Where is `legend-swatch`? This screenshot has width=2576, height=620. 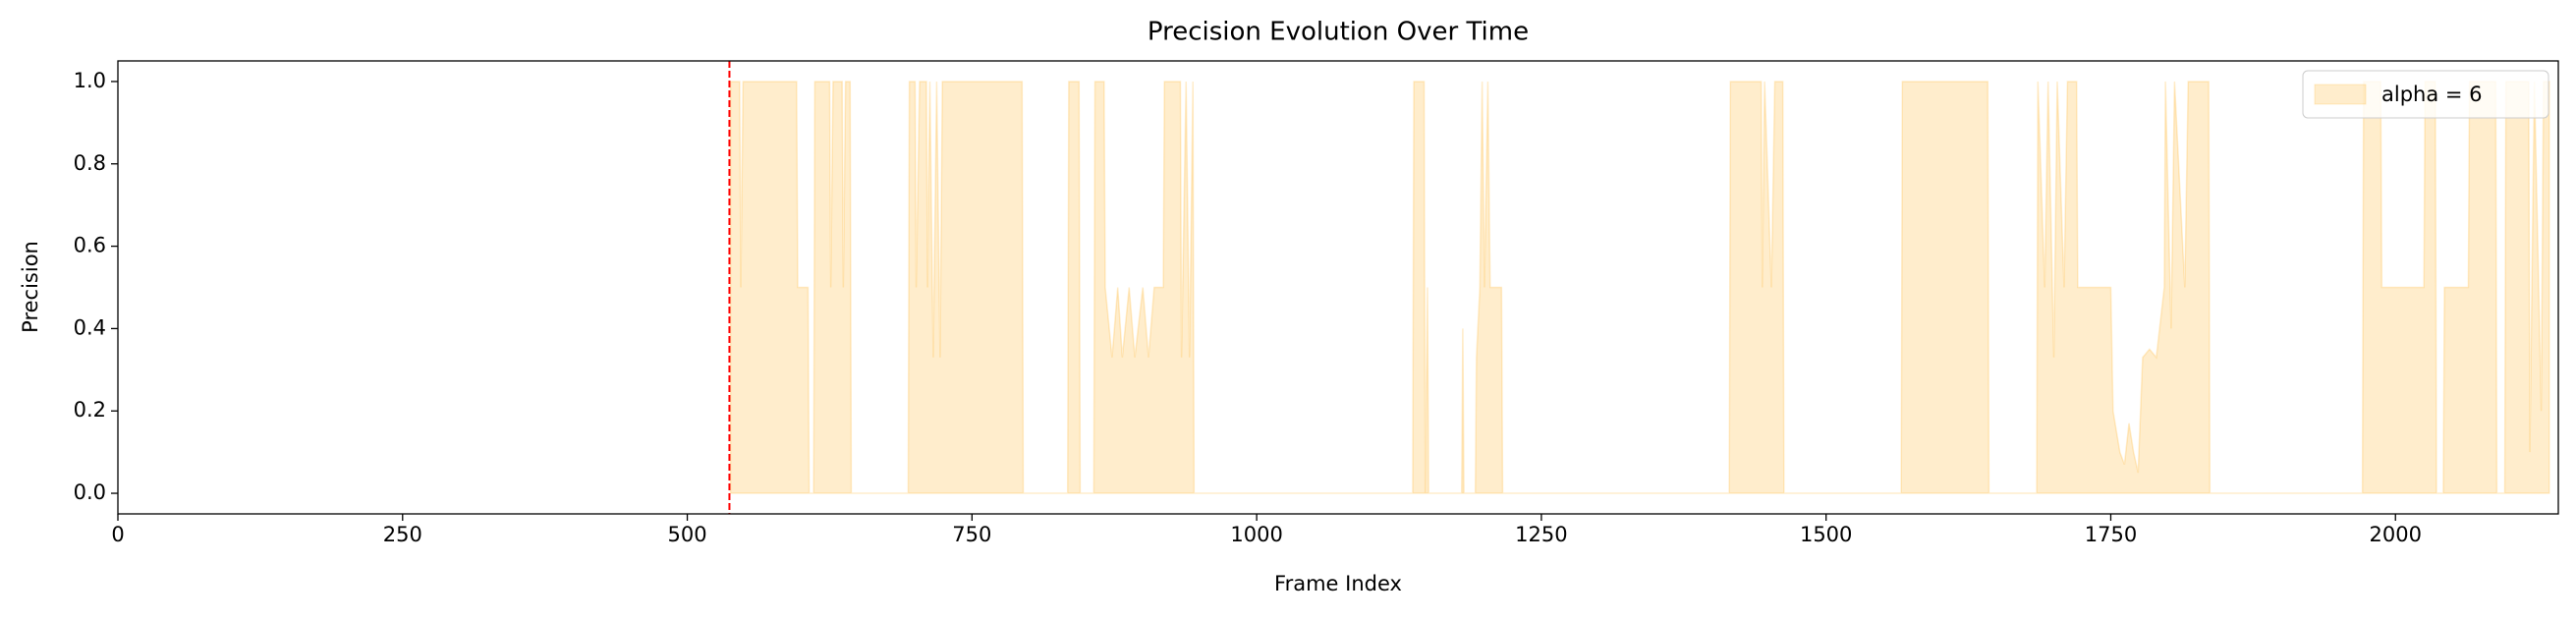 legend-swatch is located at coordinates (2340, 95).